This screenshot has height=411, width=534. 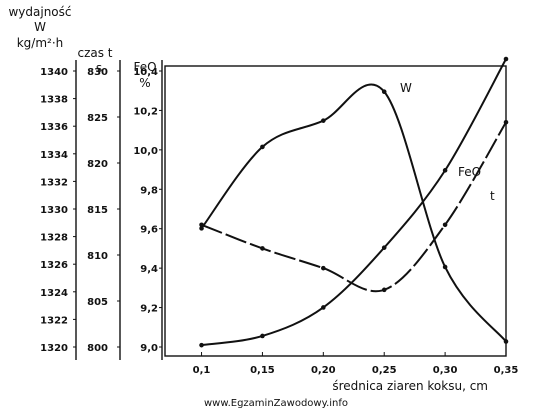 What do you see at coordinates (99, 68) in the screenshot?
I see `axis-title-t: s` at bounding box center [99, 68].